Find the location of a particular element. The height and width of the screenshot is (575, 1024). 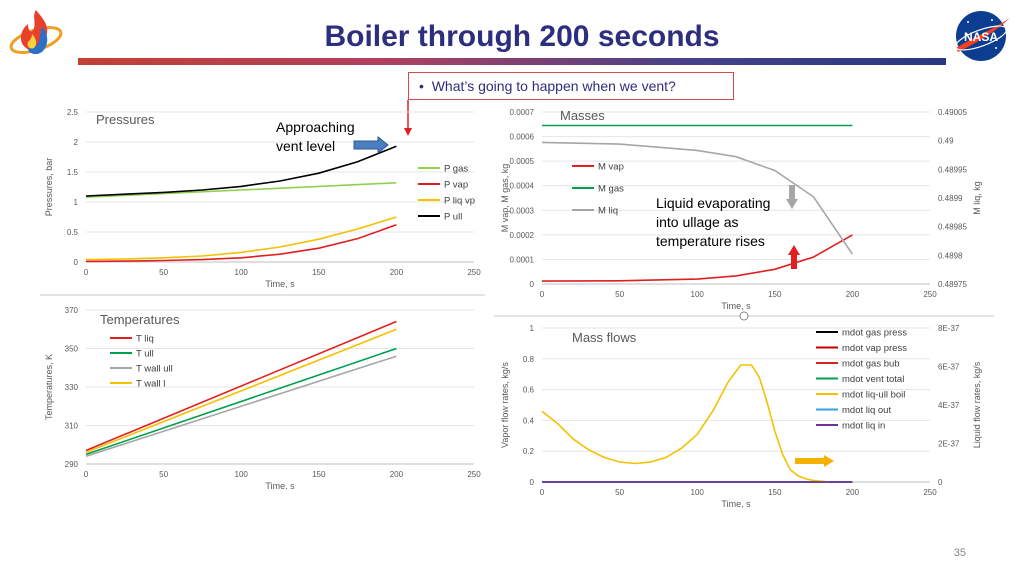

temperatures-xtick-label: 50 is located at coordinates (163, 474).